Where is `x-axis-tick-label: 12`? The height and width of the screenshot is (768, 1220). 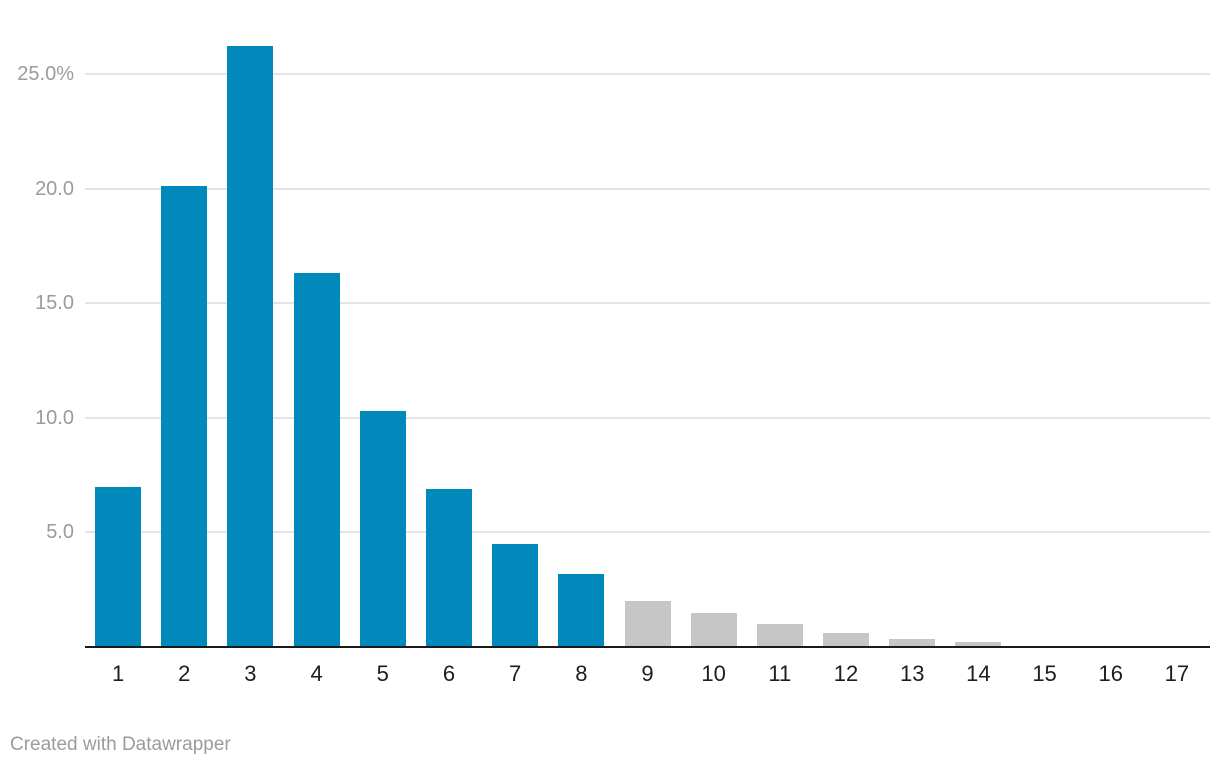
x-axis-tick-label: 12 is located at coordinates (846, 673).